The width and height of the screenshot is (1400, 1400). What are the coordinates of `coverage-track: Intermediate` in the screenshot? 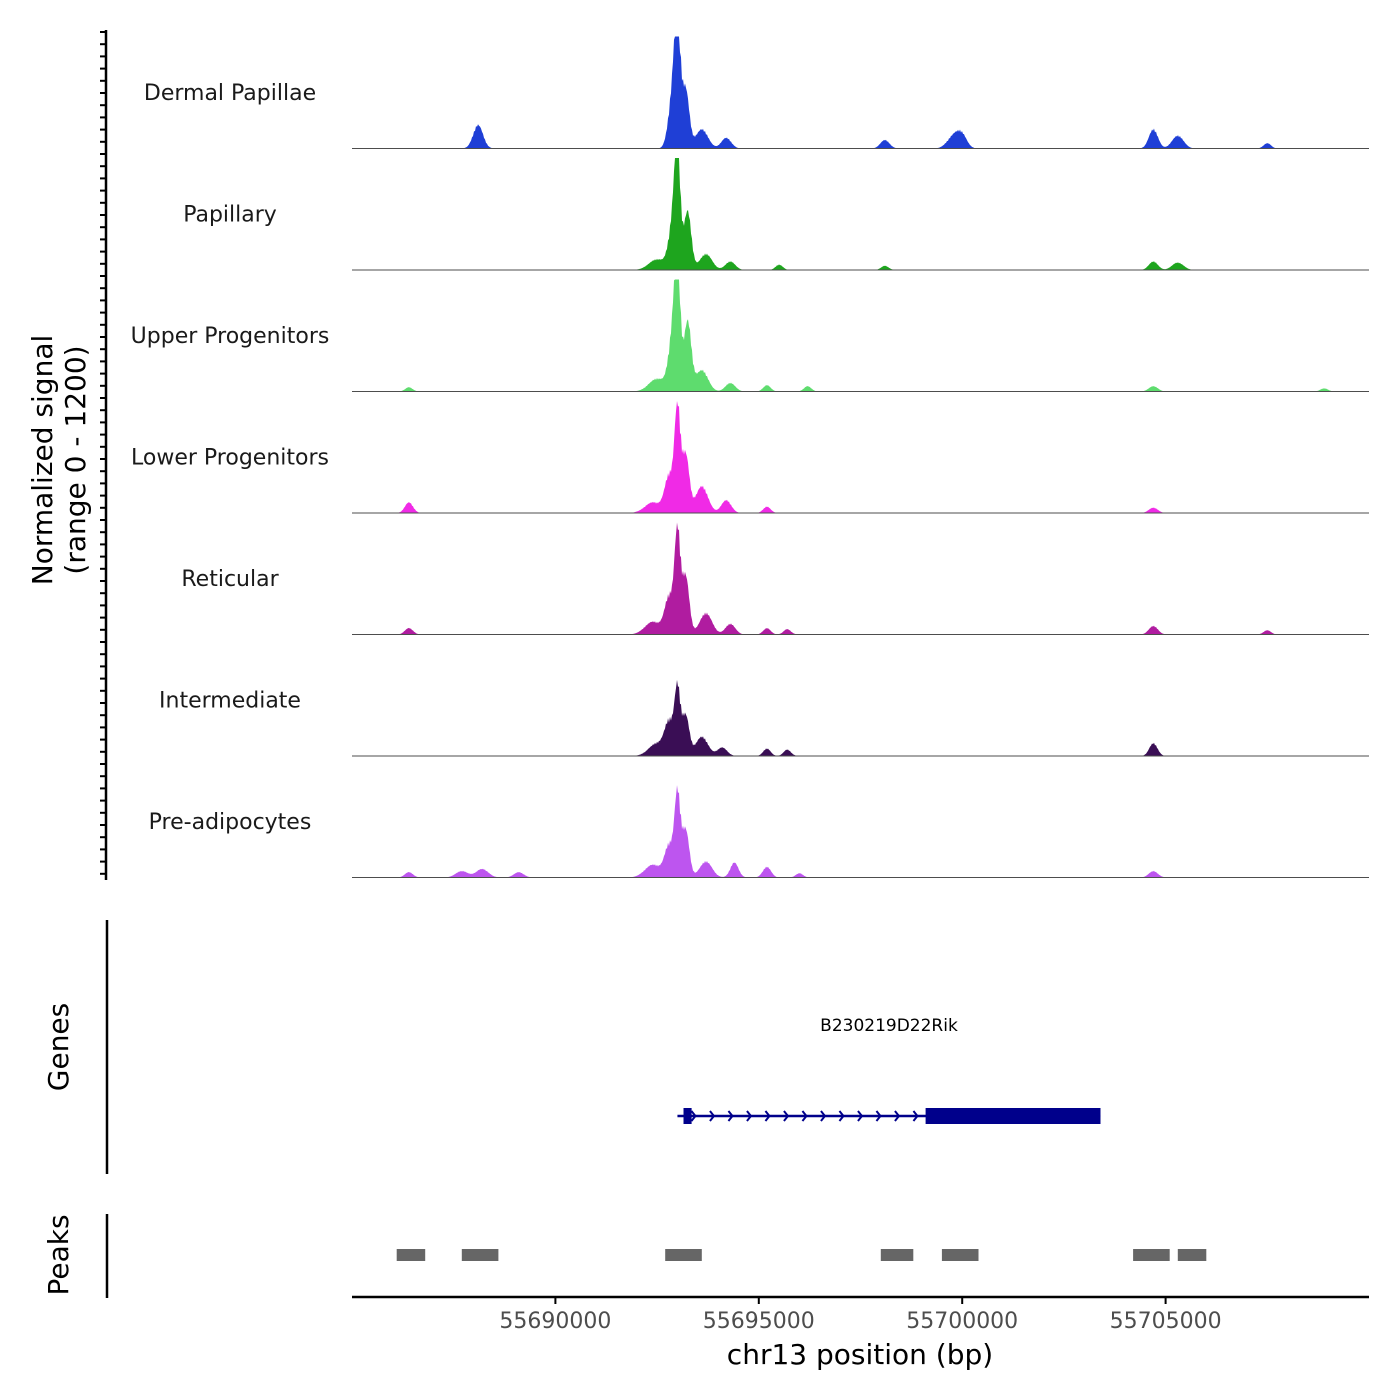 It's located at (764, 718).